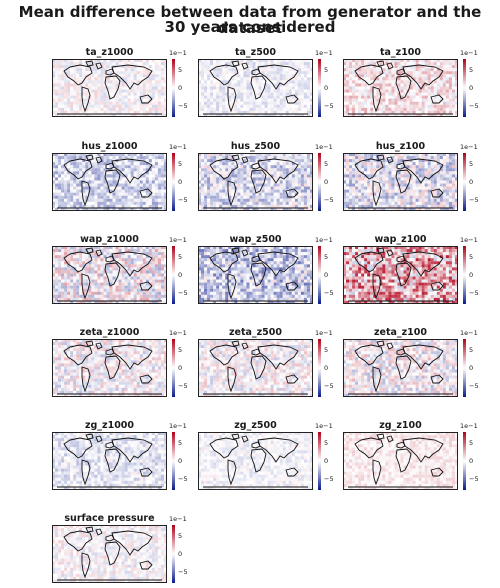 This screenshot has width=500, height=588. Describe the element at coordinates (180, 88) in the screenshot. I see `colorbar-tick-label: 0` at that location.